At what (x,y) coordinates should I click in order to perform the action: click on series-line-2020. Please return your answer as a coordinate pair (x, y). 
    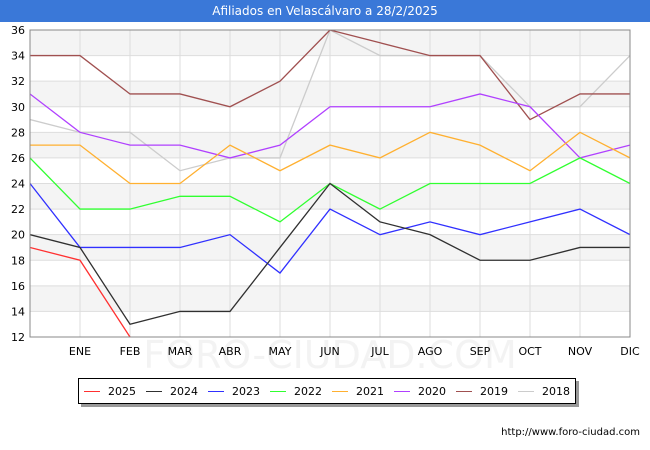
    Looking at the image, I should click on (330, 126).